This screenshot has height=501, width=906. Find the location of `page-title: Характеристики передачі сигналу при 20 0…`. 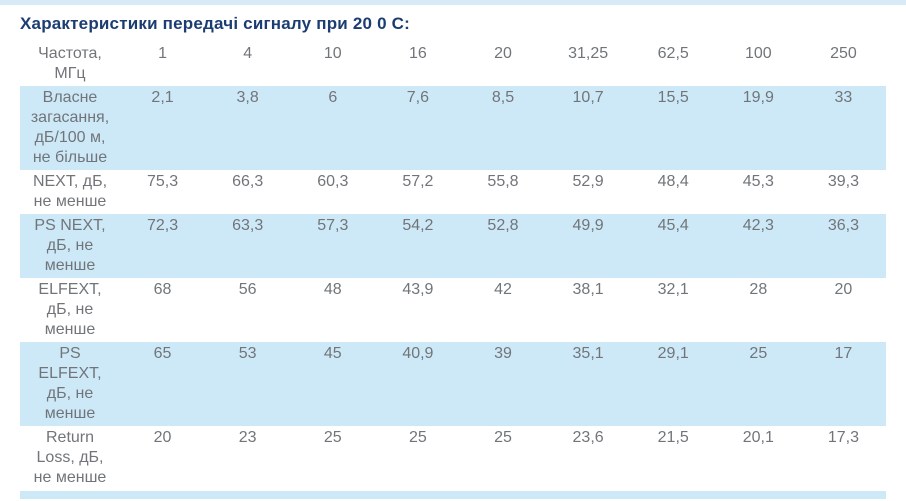

page-title: Характеристики передачі сигналу при 20 0… is located at coordinates (215, 23).